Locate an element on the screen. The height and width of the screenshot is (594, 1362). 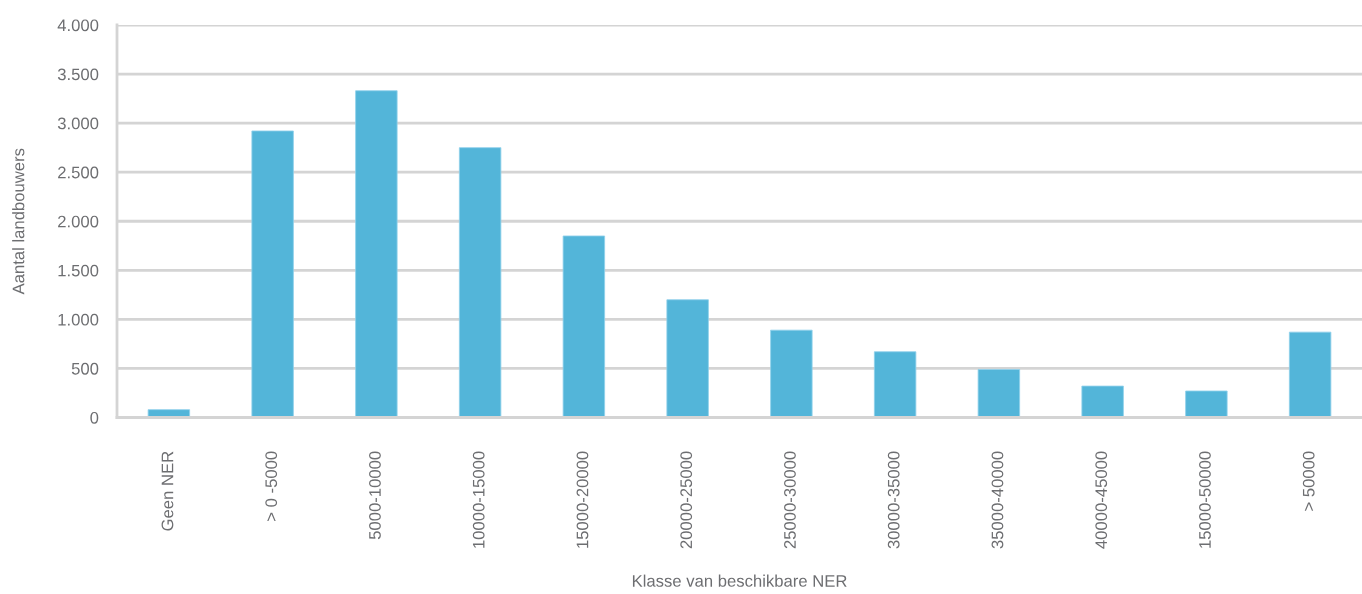
y-tick-label: 0 is located at coordinates (94, 417).